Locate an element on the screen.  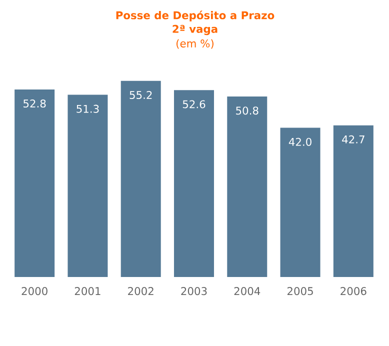
data-label: 42.0 is located at coordinates (300, 142).